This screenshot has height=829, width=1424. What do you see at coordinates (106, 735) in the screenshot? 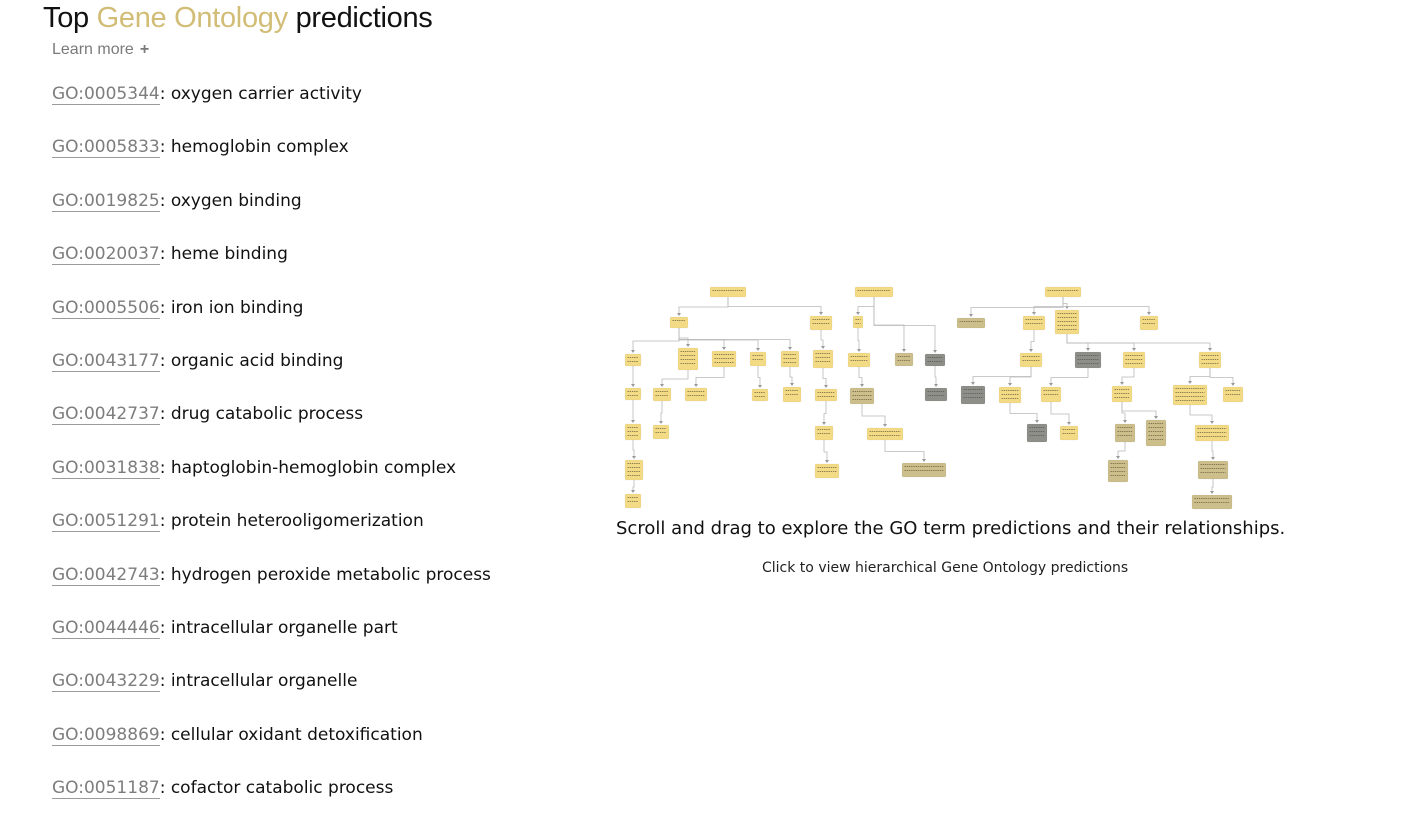
I see `go-term-link: GO:0098869` at bounding box center [106, 735].